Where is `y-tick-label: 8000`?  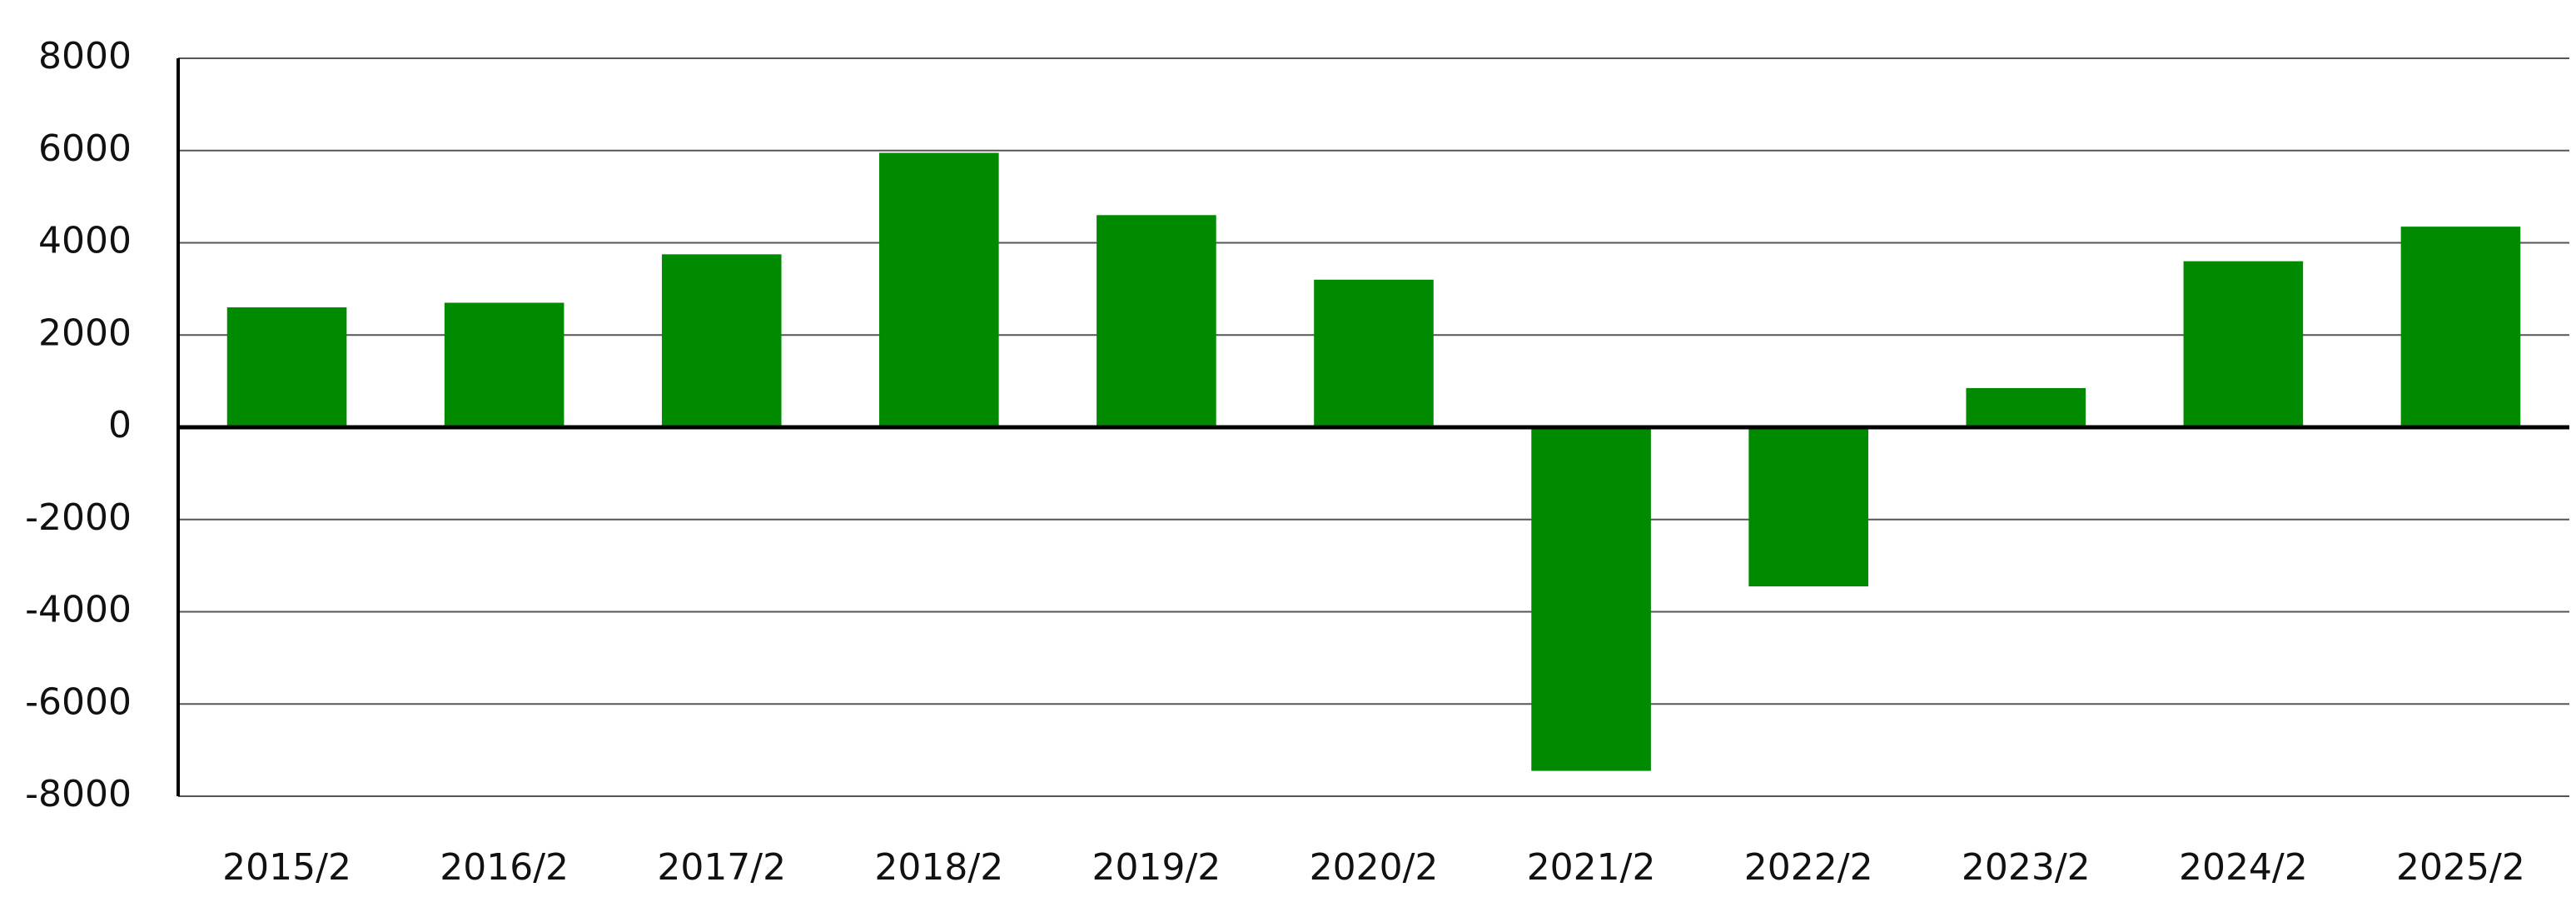
y-tick-label: 8000 is located at coordinates (85, 56).